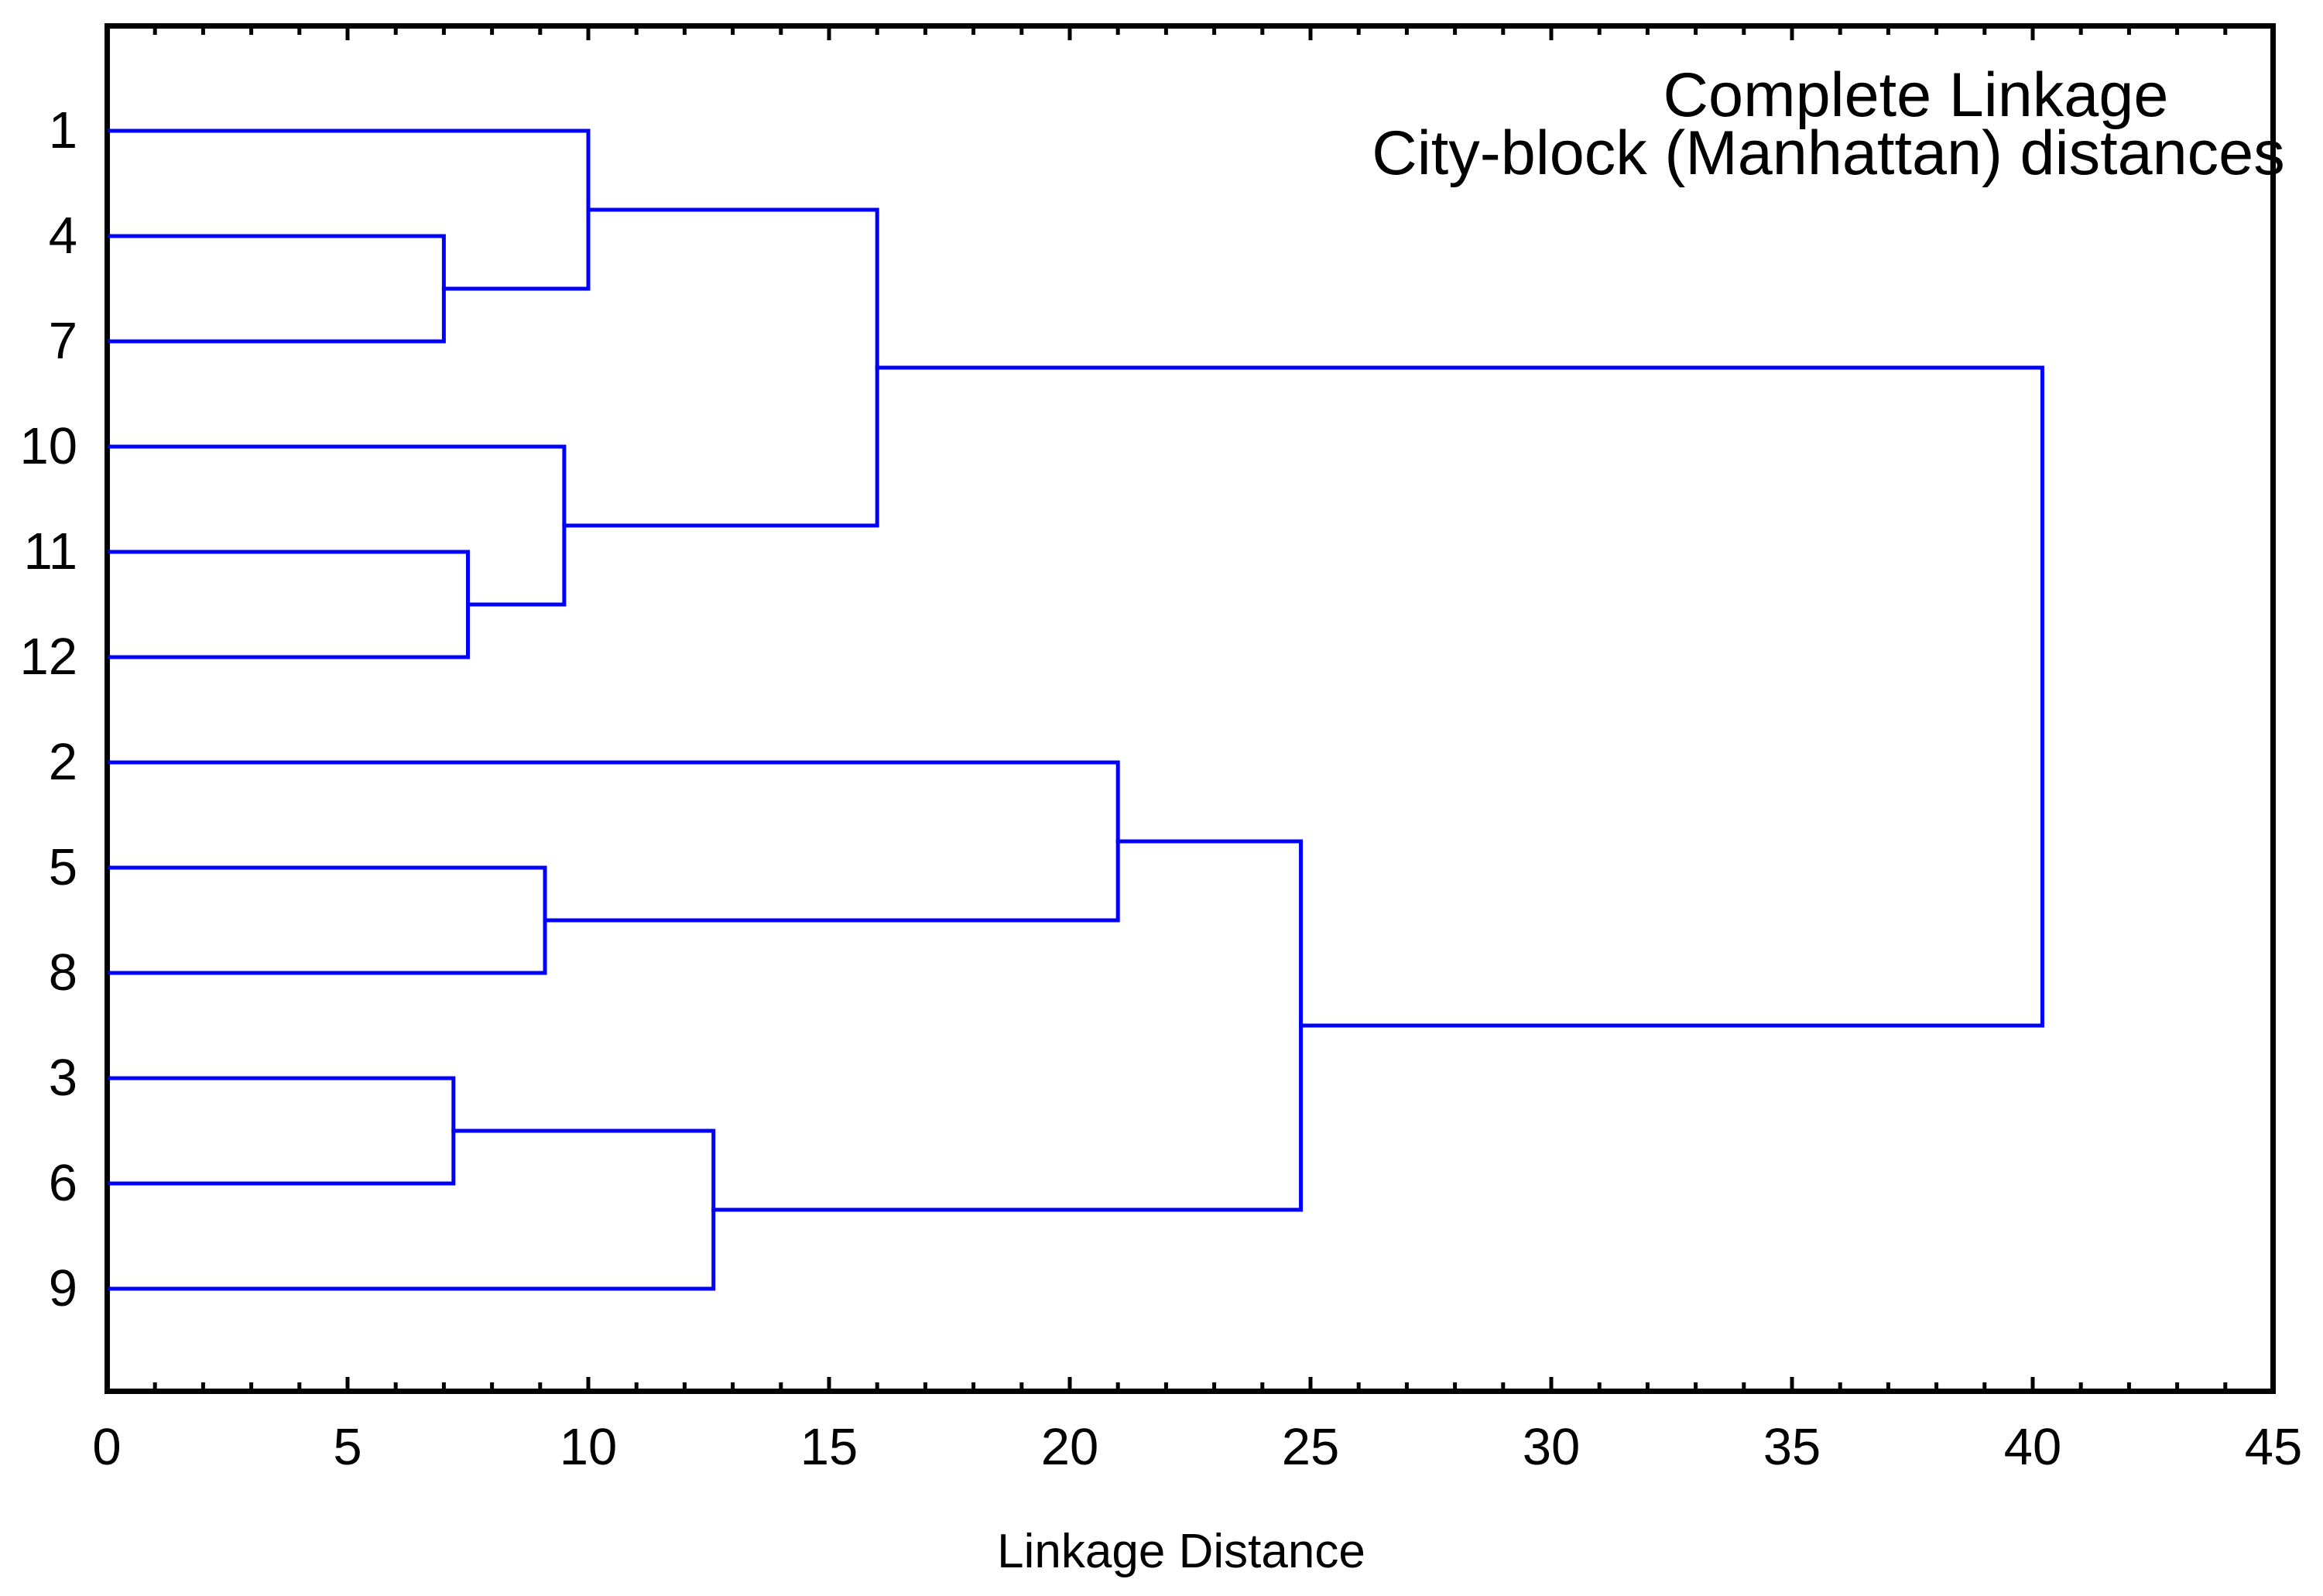 This screenshot has width=2323, height=1596. Describe the element at coordinates (2274, 1447) in the screenshot. I see `x-tick-label: 45` at that location.